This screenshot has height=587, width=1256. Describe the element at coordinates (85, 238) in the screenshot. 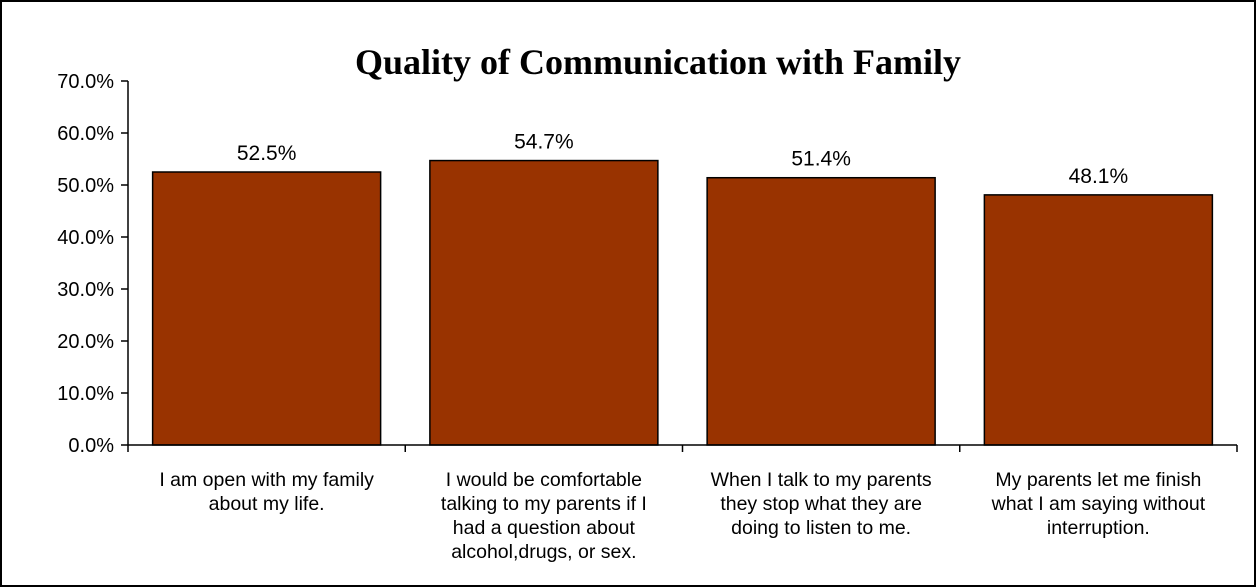

I see `y-tick-label: 40.0%` at that location.